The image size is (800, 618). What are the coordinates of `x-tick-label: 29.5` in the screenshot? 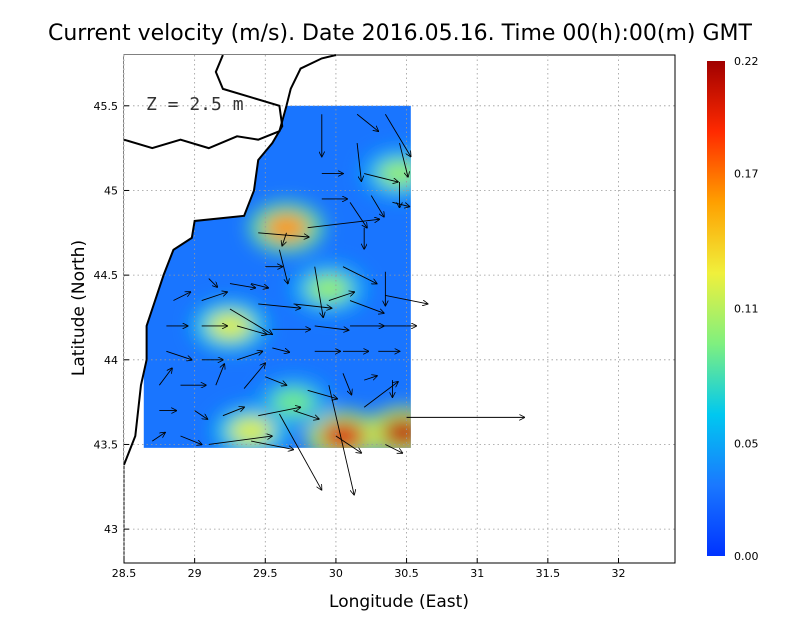 It's located at (265, 573).